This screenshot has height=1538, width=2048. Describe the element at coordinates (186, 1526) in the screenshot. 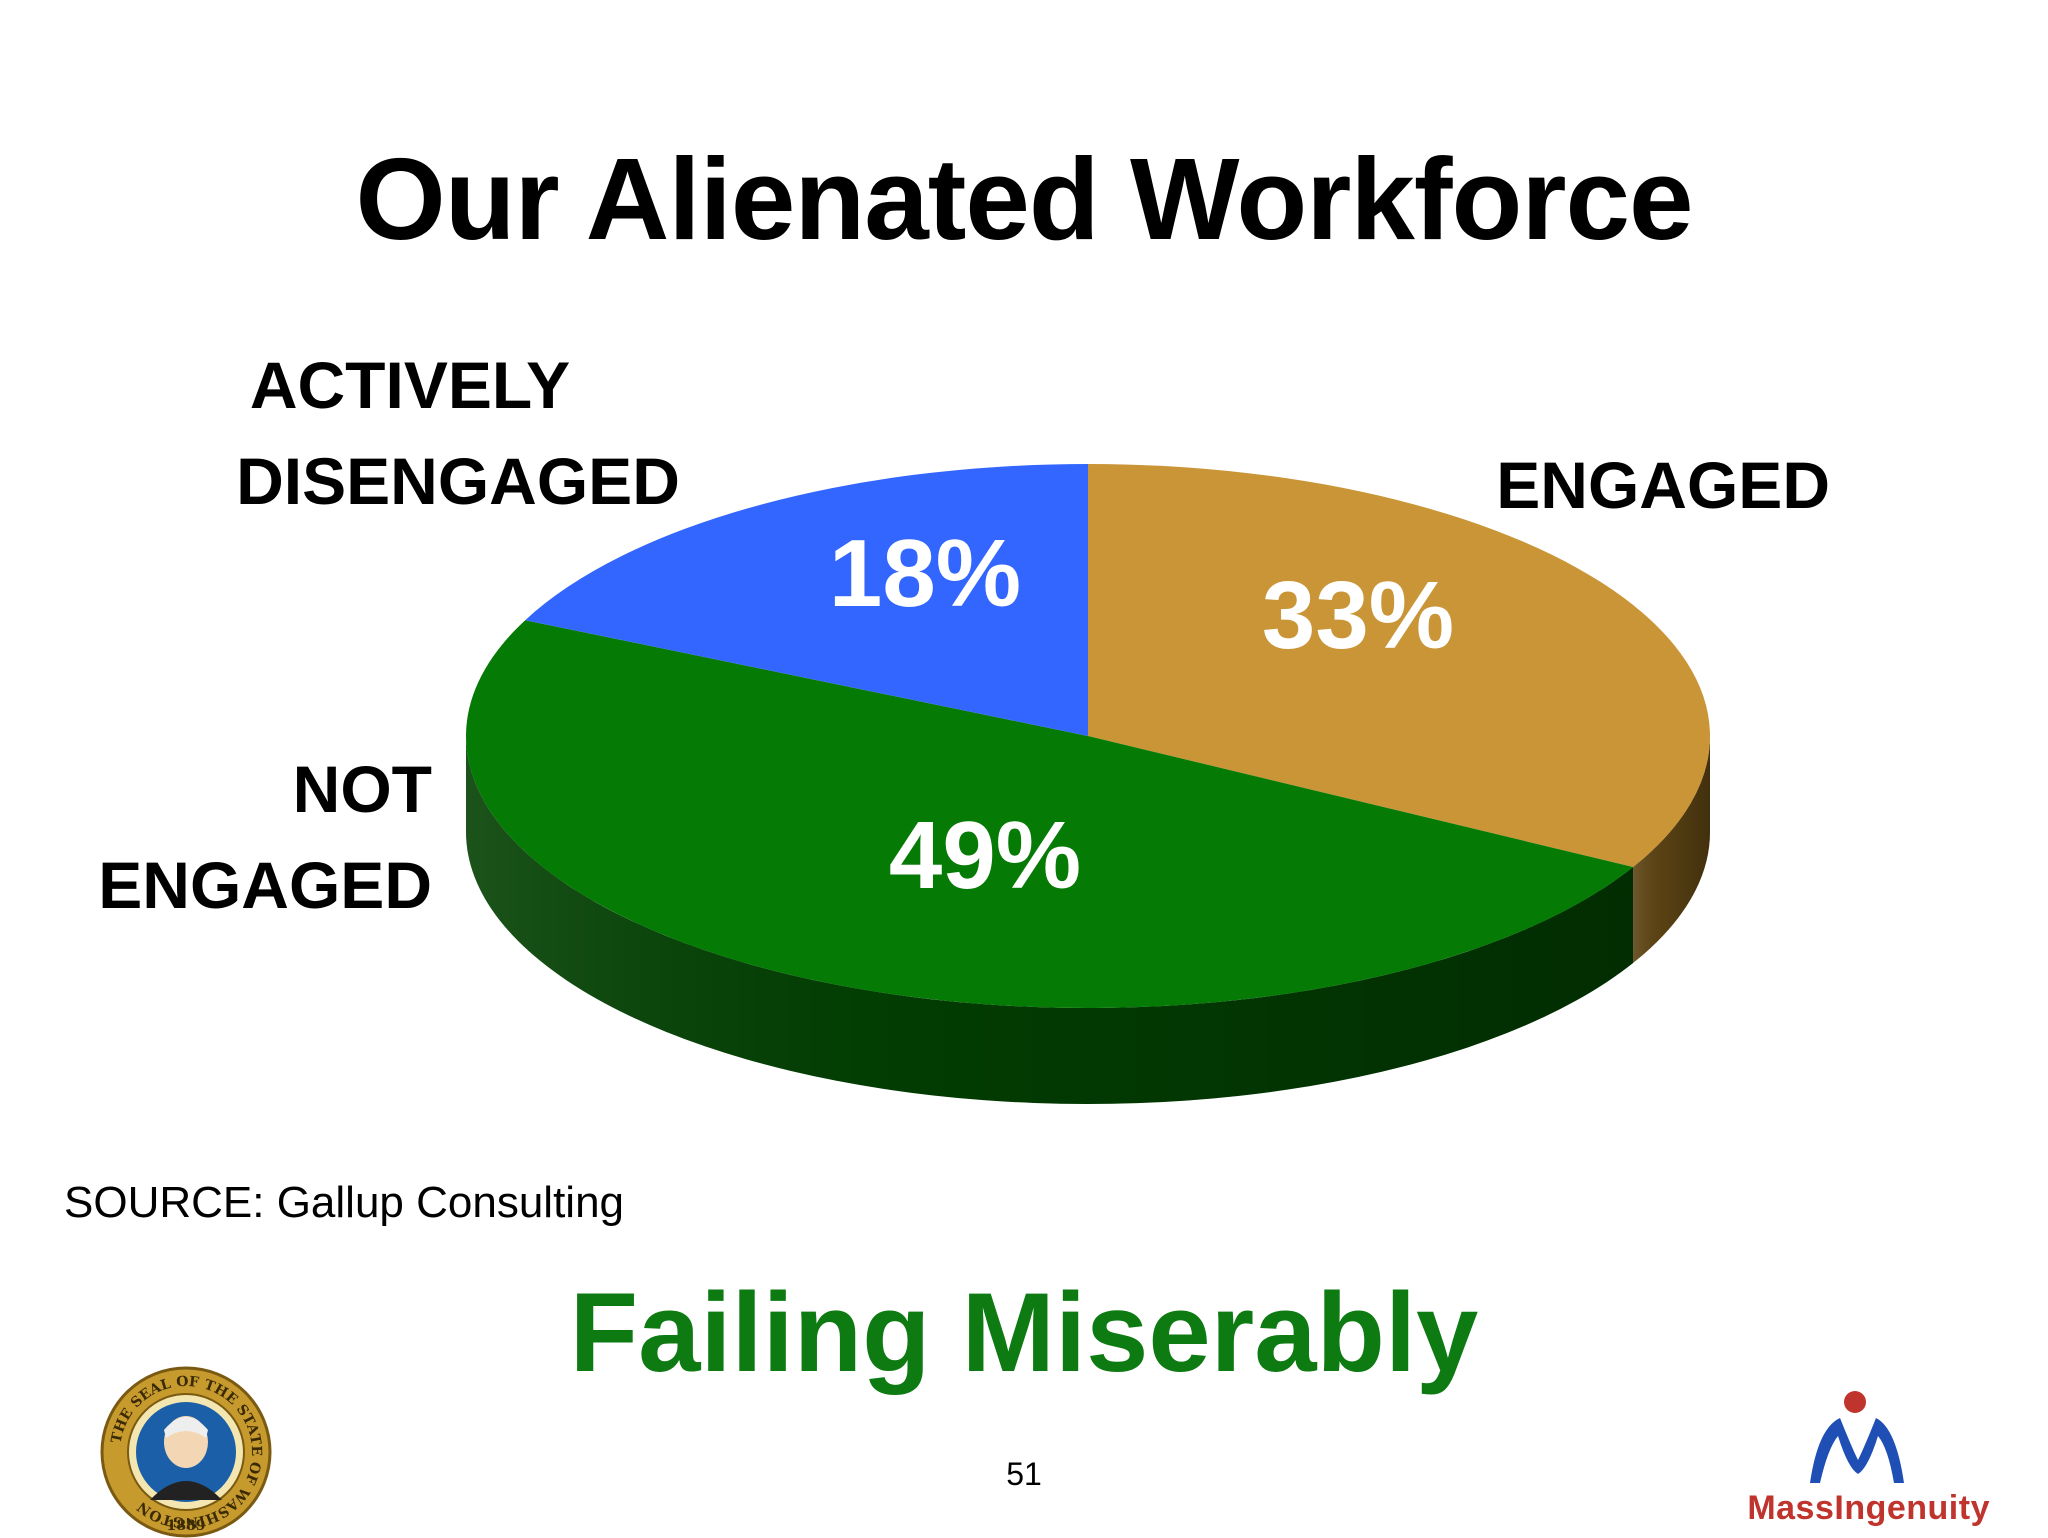

I see `svg-text: 1889` at that location.